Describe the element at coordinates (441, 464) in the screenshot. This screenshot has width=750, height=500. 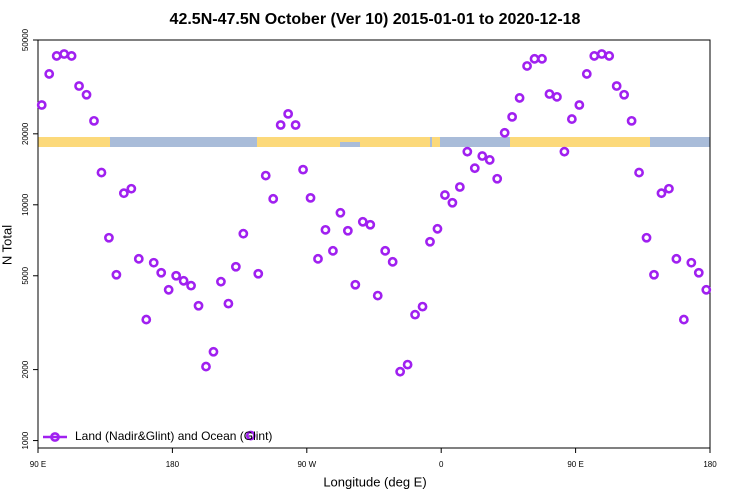
I see `x-tick-label: 0` at that location.